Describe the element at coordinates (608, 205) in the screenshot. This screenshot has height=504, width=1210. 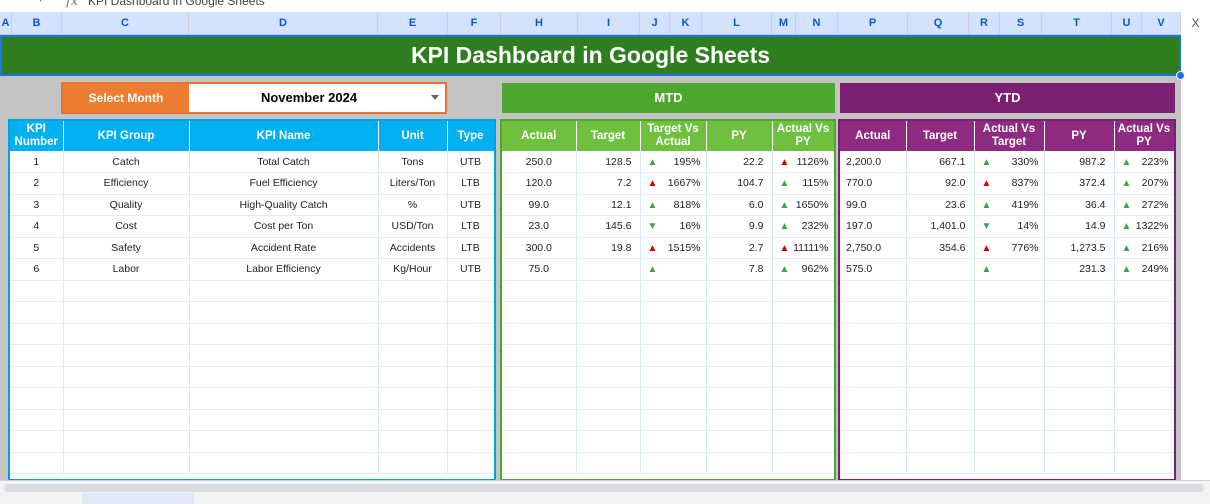
I see `mtd-target-cell: 12.1` at that location.